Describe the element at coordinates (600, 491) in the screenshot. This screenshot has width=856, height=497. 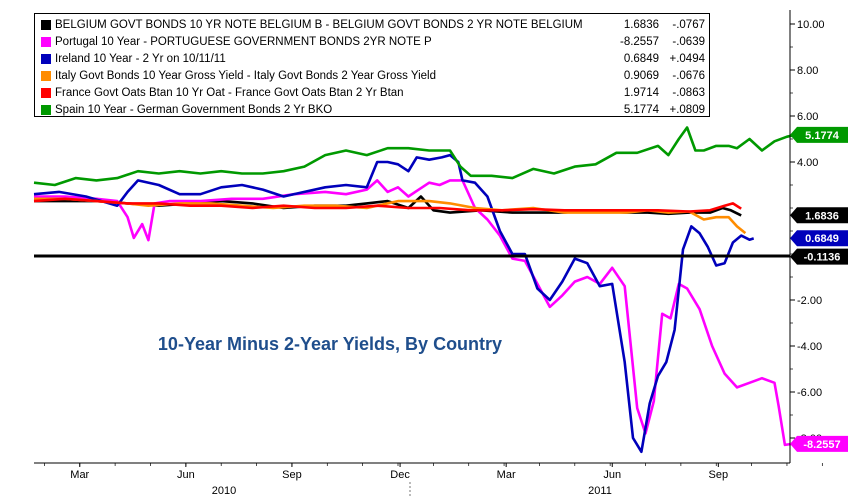
I see `x-year-label: 2011` at that location.